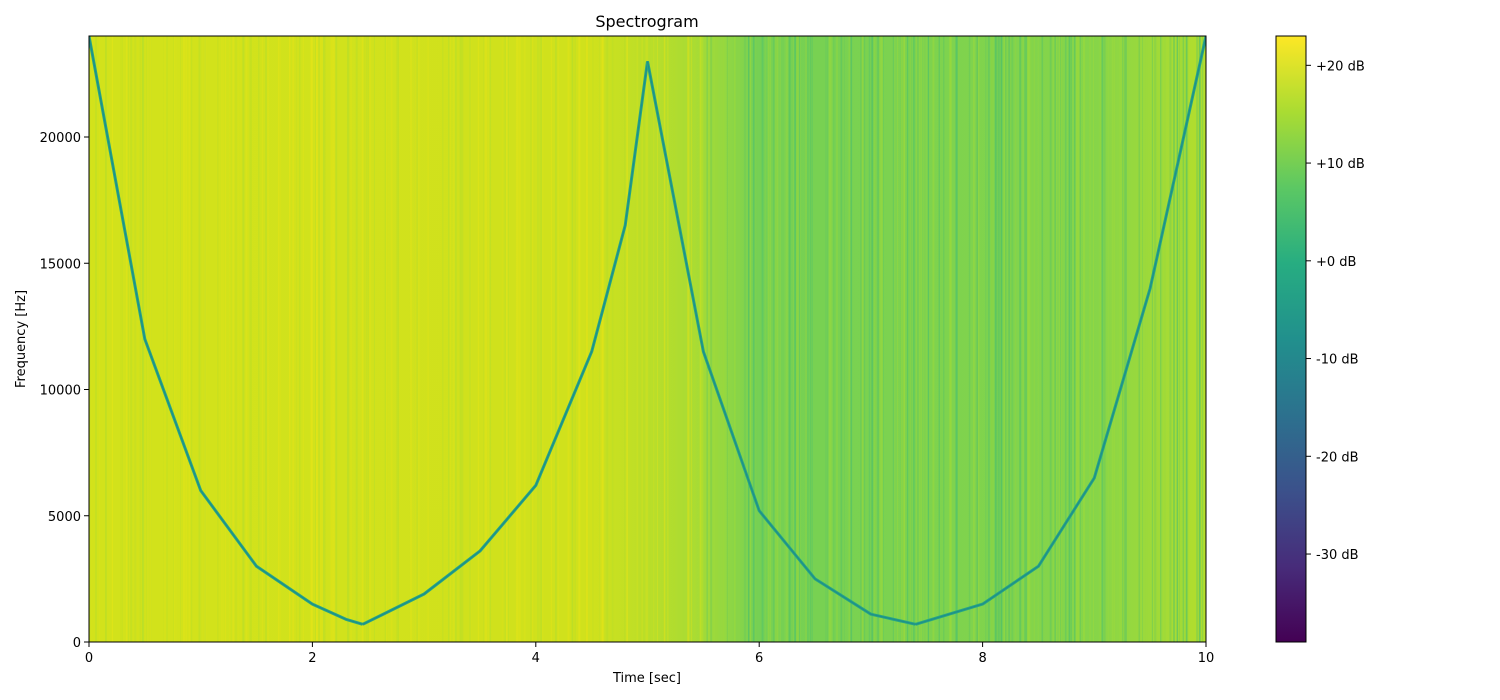 The width and height of the screenshot is (1500, 700). What do you see at coordinates (21, 339) in the screenshot?
I see `y-axis-label: Frequency [Hz]` at bounding box center [21, 339].